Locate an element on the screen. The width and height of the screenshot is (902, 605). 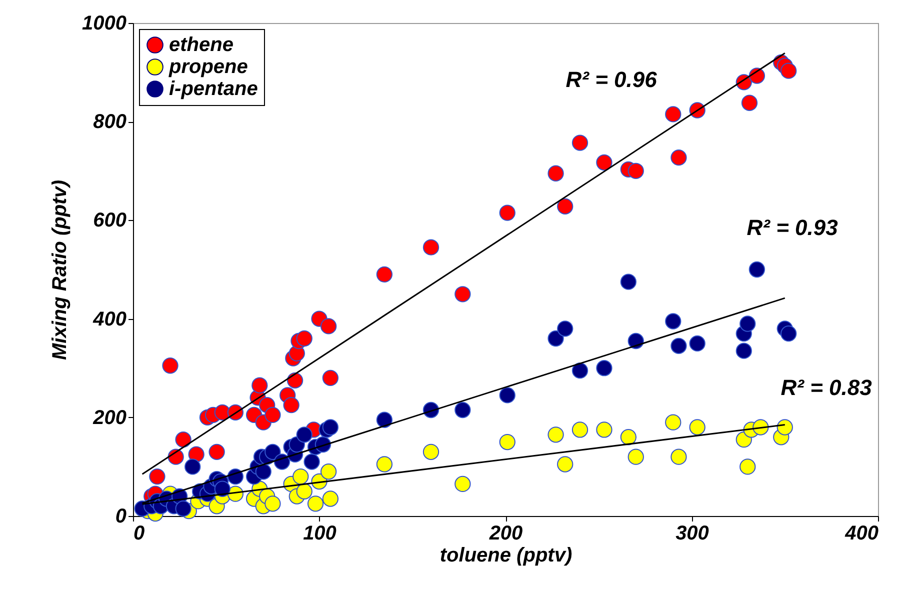
legend-label: propene is located at coordinates (208, 67).